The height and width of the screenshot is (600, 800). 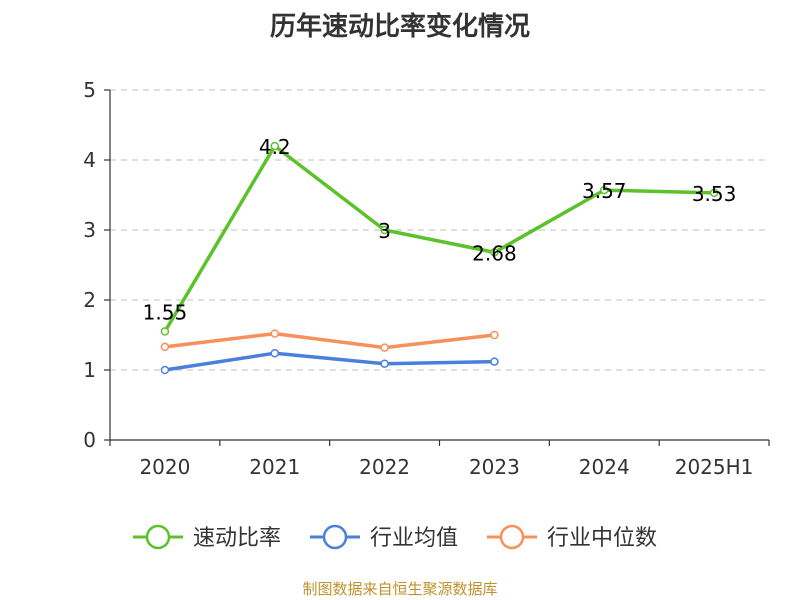 I want to click on data-label: 3.57, so click(x=604, y=191).